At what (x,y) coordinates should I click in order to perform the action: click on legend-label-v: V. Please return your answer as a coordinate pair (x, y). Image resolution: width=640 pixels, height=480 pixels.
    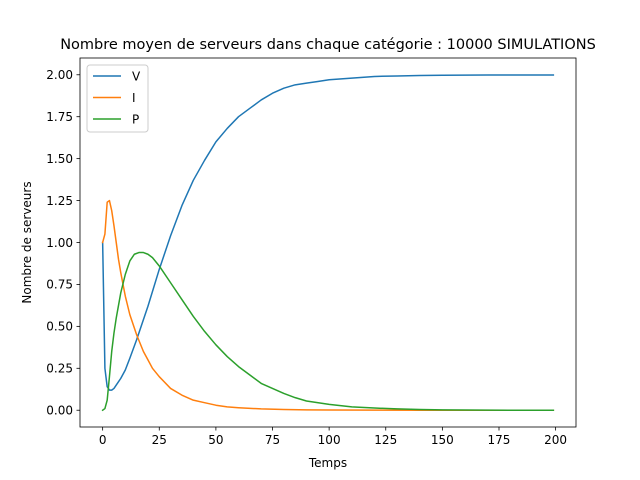
    Looking at the image, I should click on (136, 76).